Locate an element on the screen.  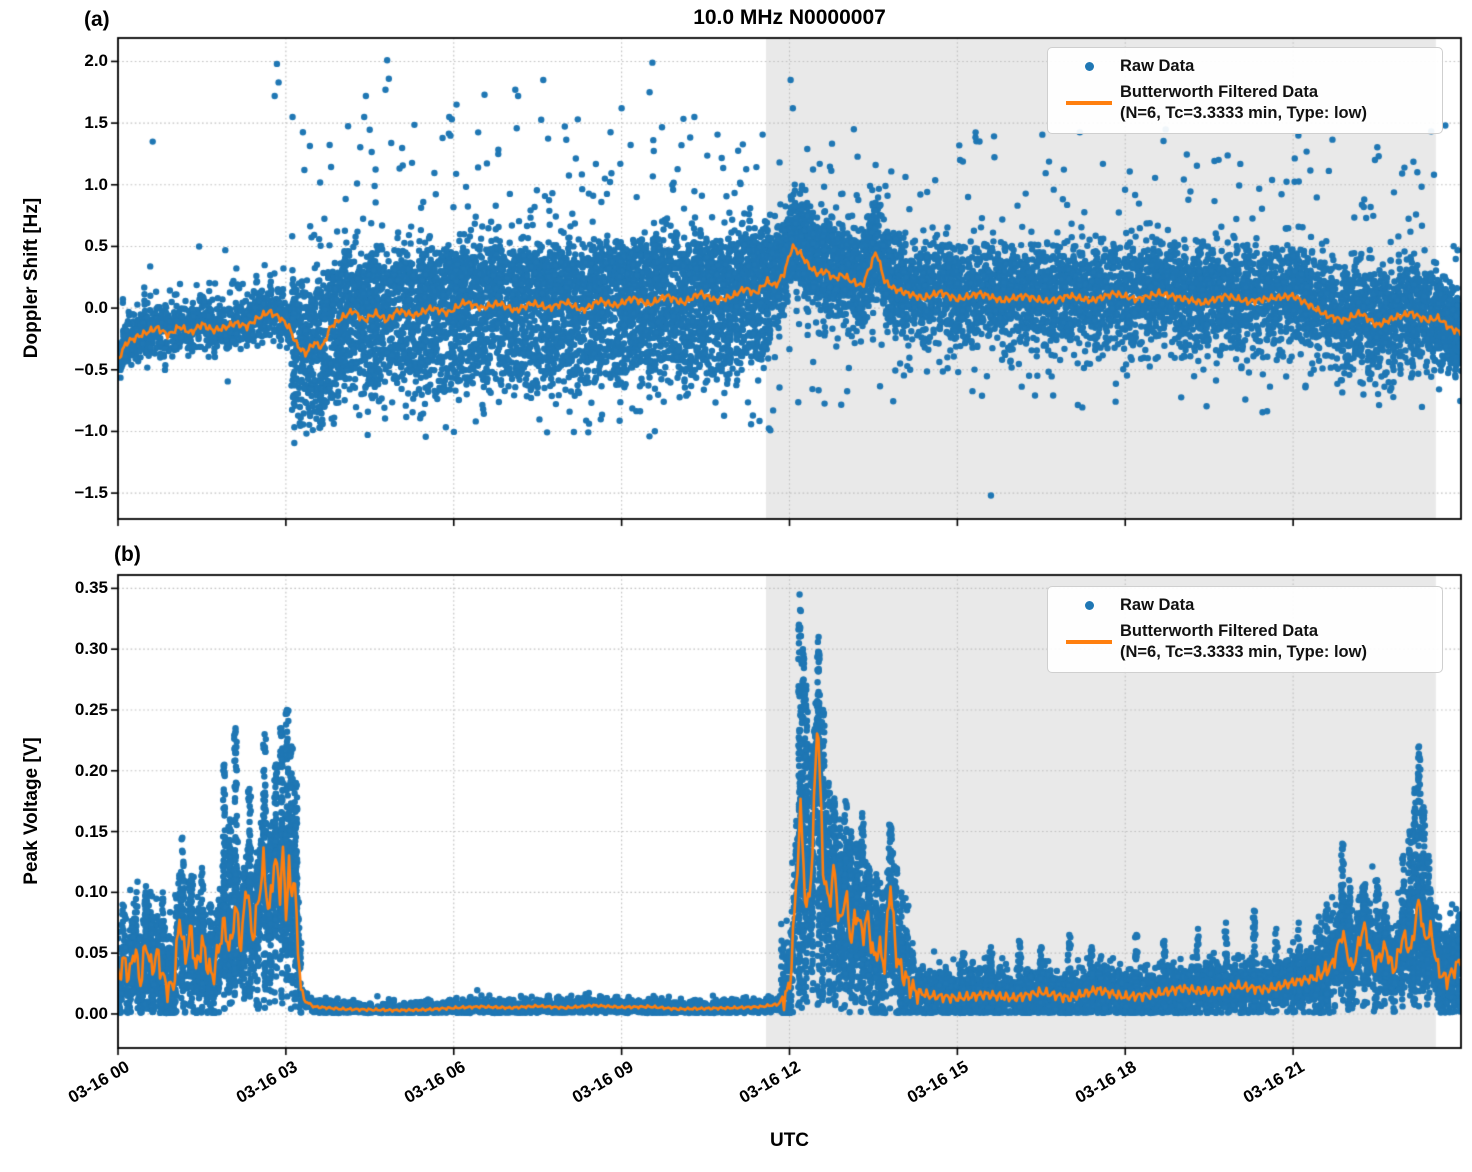
y-tick-label-b: 0.00 is located at coordinates (91, 1013).